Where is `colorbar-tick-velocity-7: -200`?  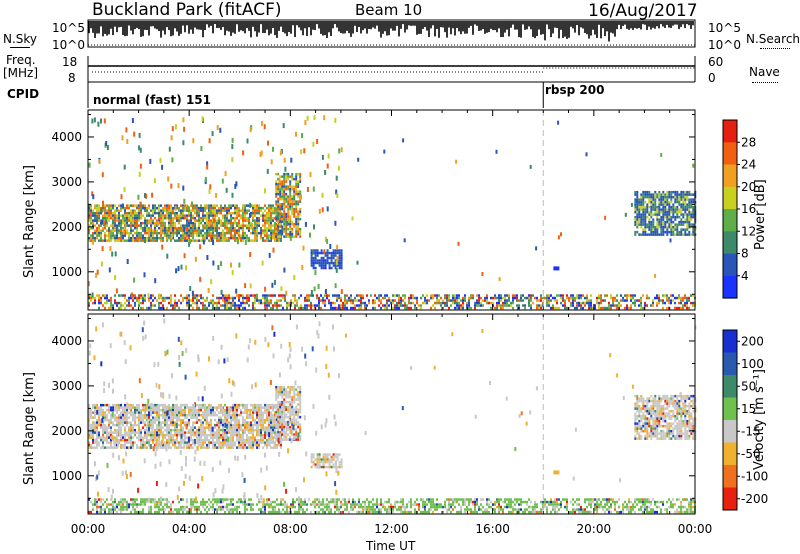
colorbar-tick-velocity-7: -200 is located at coordinates (754, 499).